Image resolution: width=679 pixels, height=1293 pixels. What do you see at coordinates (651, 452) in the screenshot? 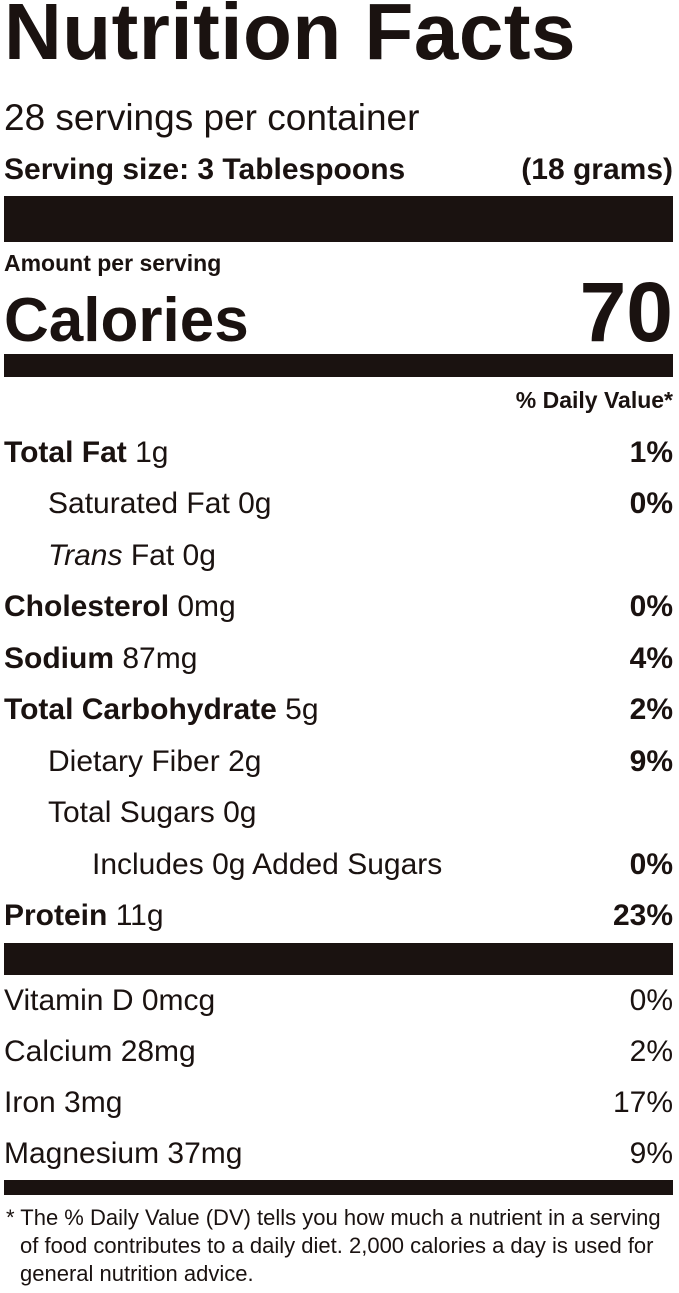
I see `nutrient-dv: 1%` at bounding box center [651, 452].